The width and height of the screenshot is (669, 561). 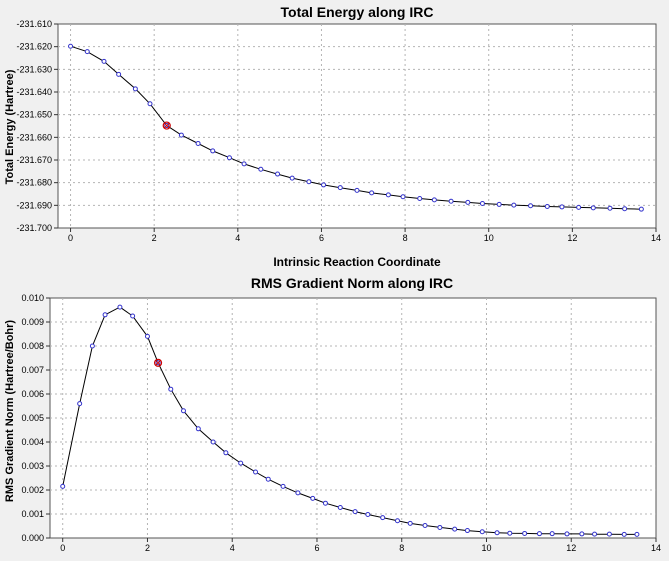 I want to click on y-tick-label: 0.000, so click(x=32, y=538).